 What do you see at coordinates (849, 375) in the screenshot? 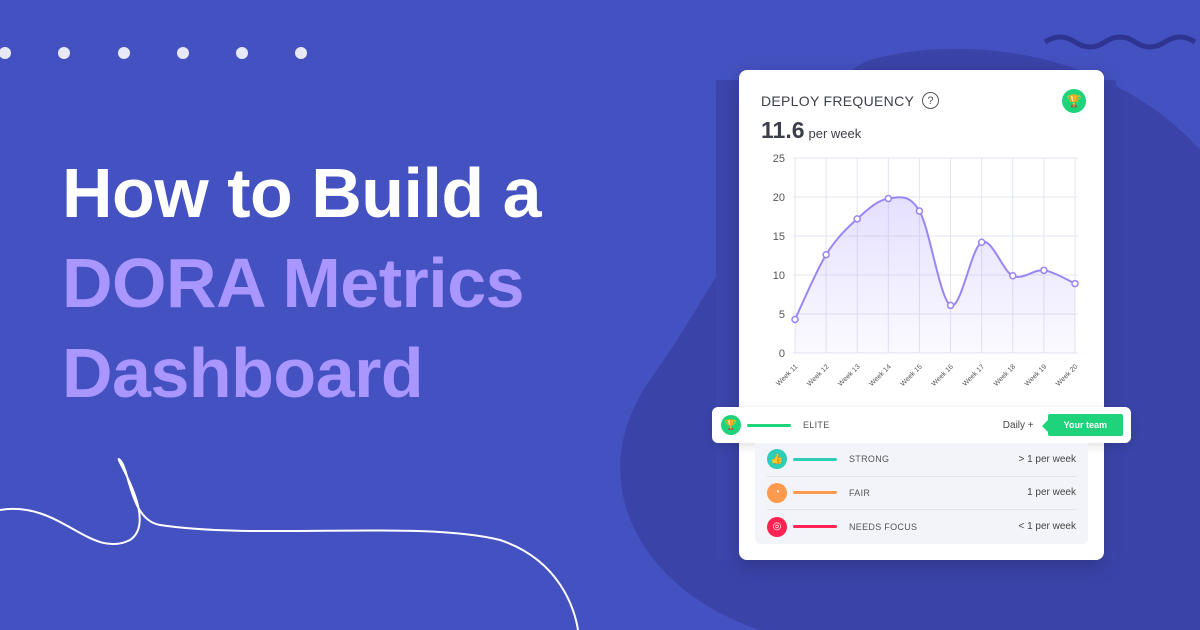
I see `x-tick-label: Week 13` at bounding box center [849, 375].